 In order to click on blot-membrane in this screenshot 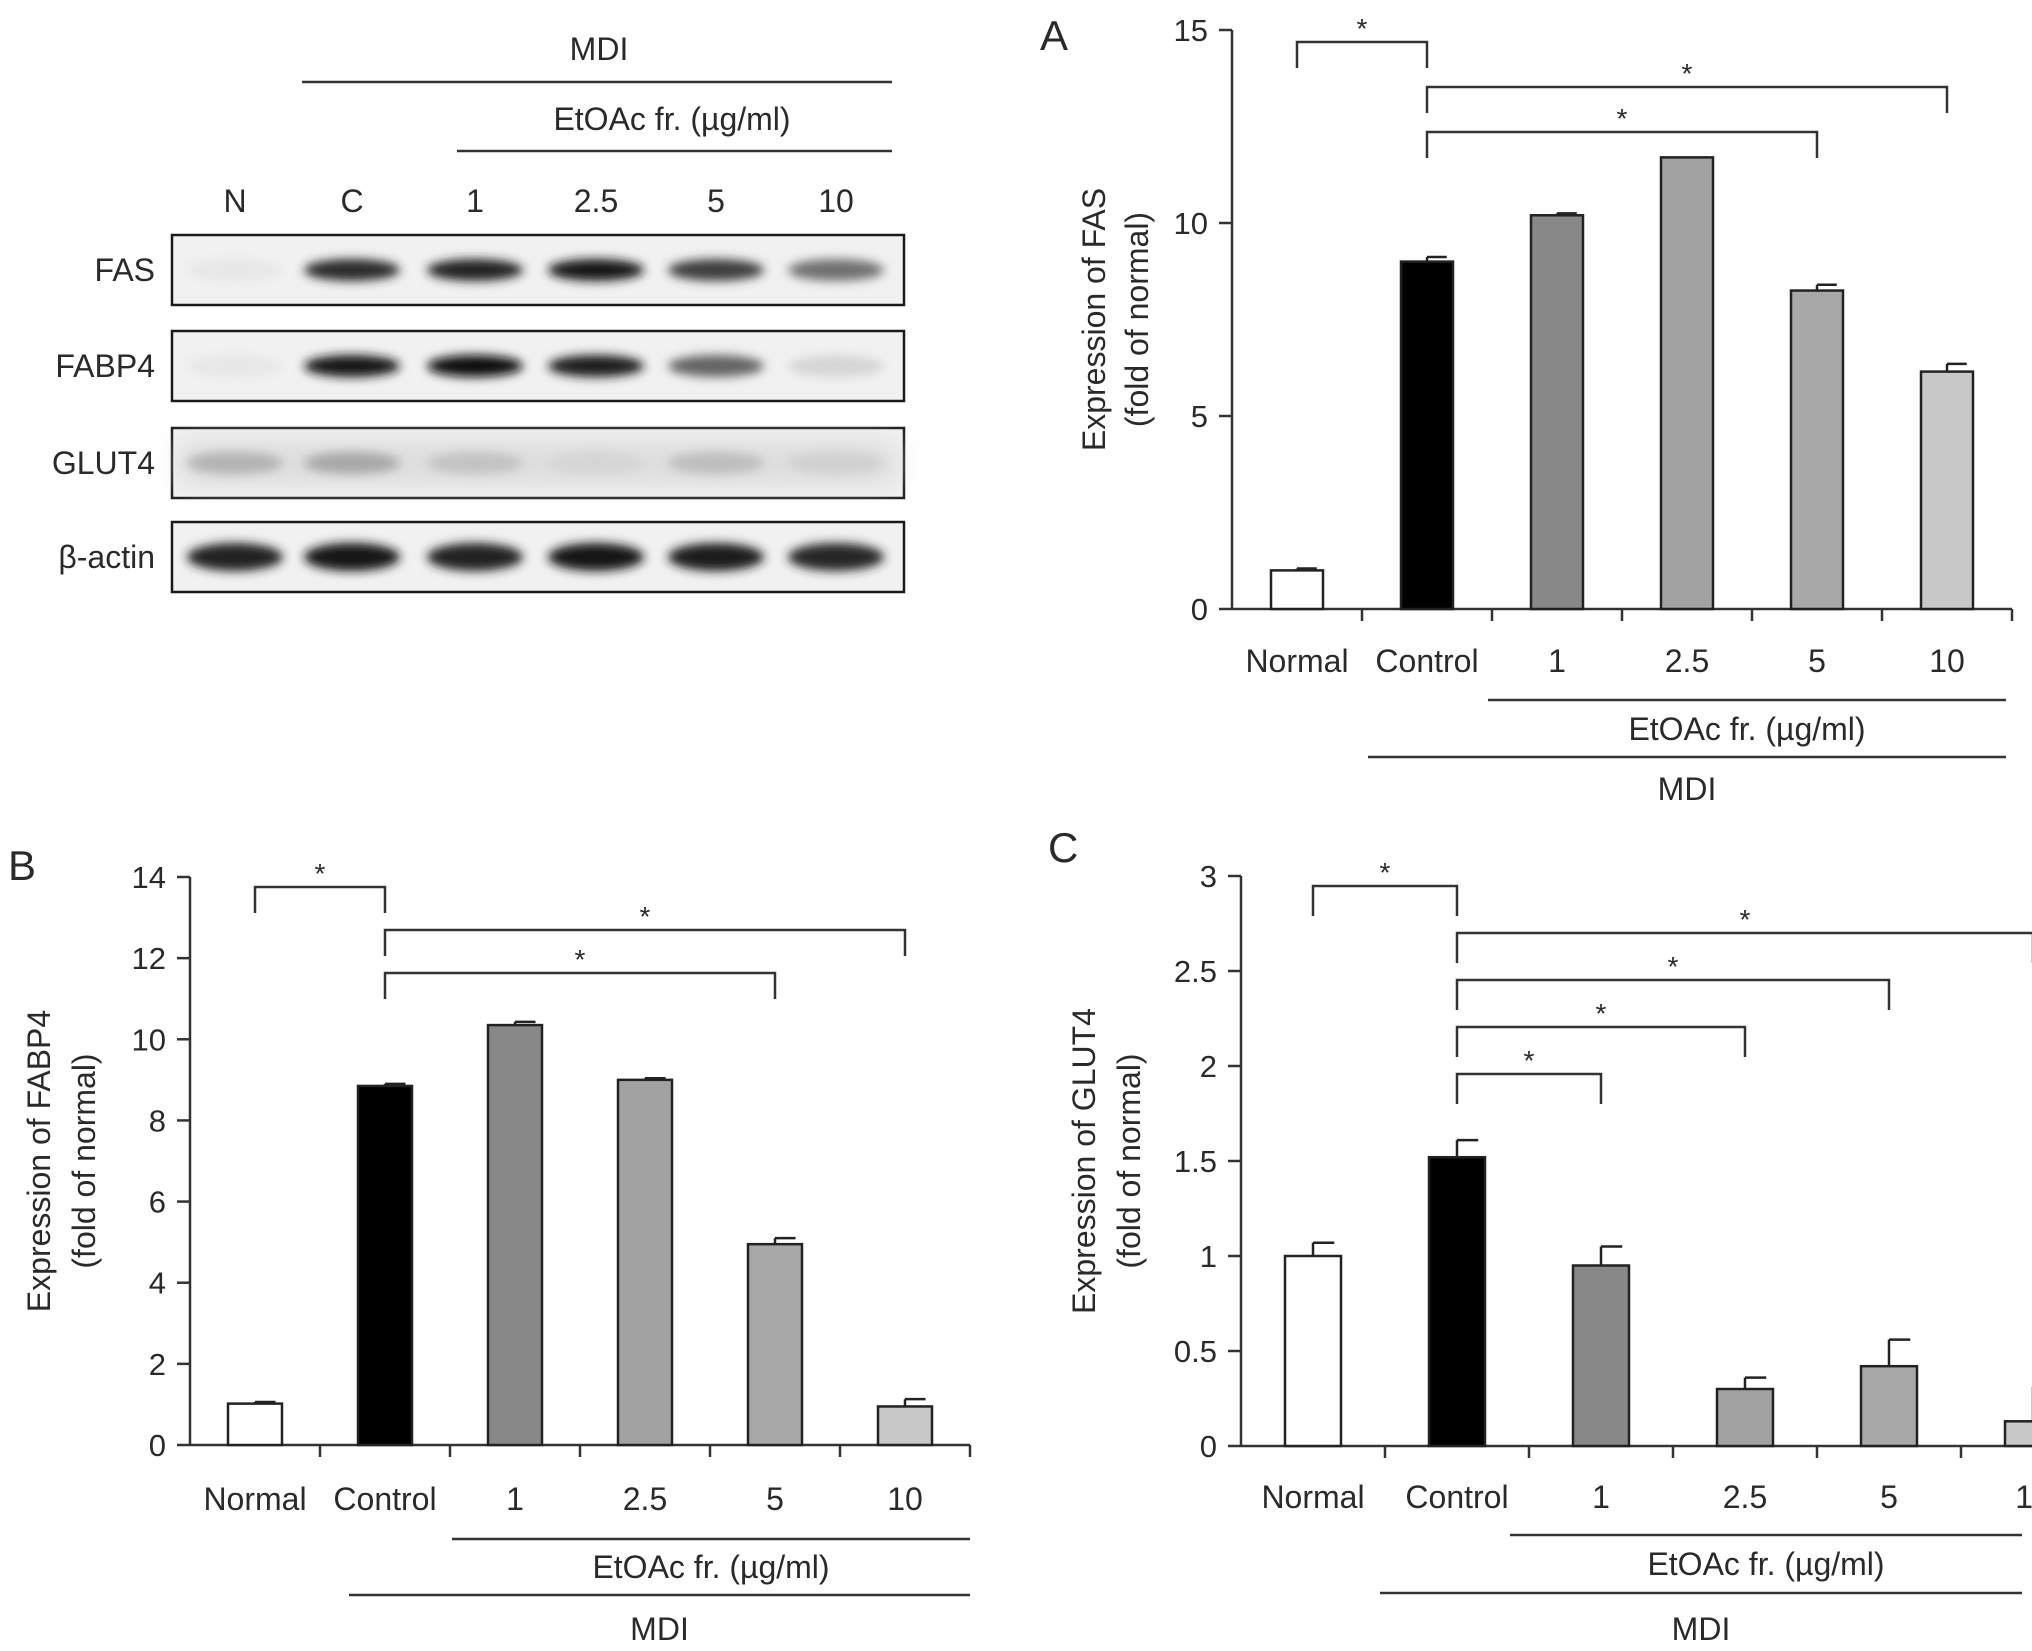, I will do `click(538, 270)`.